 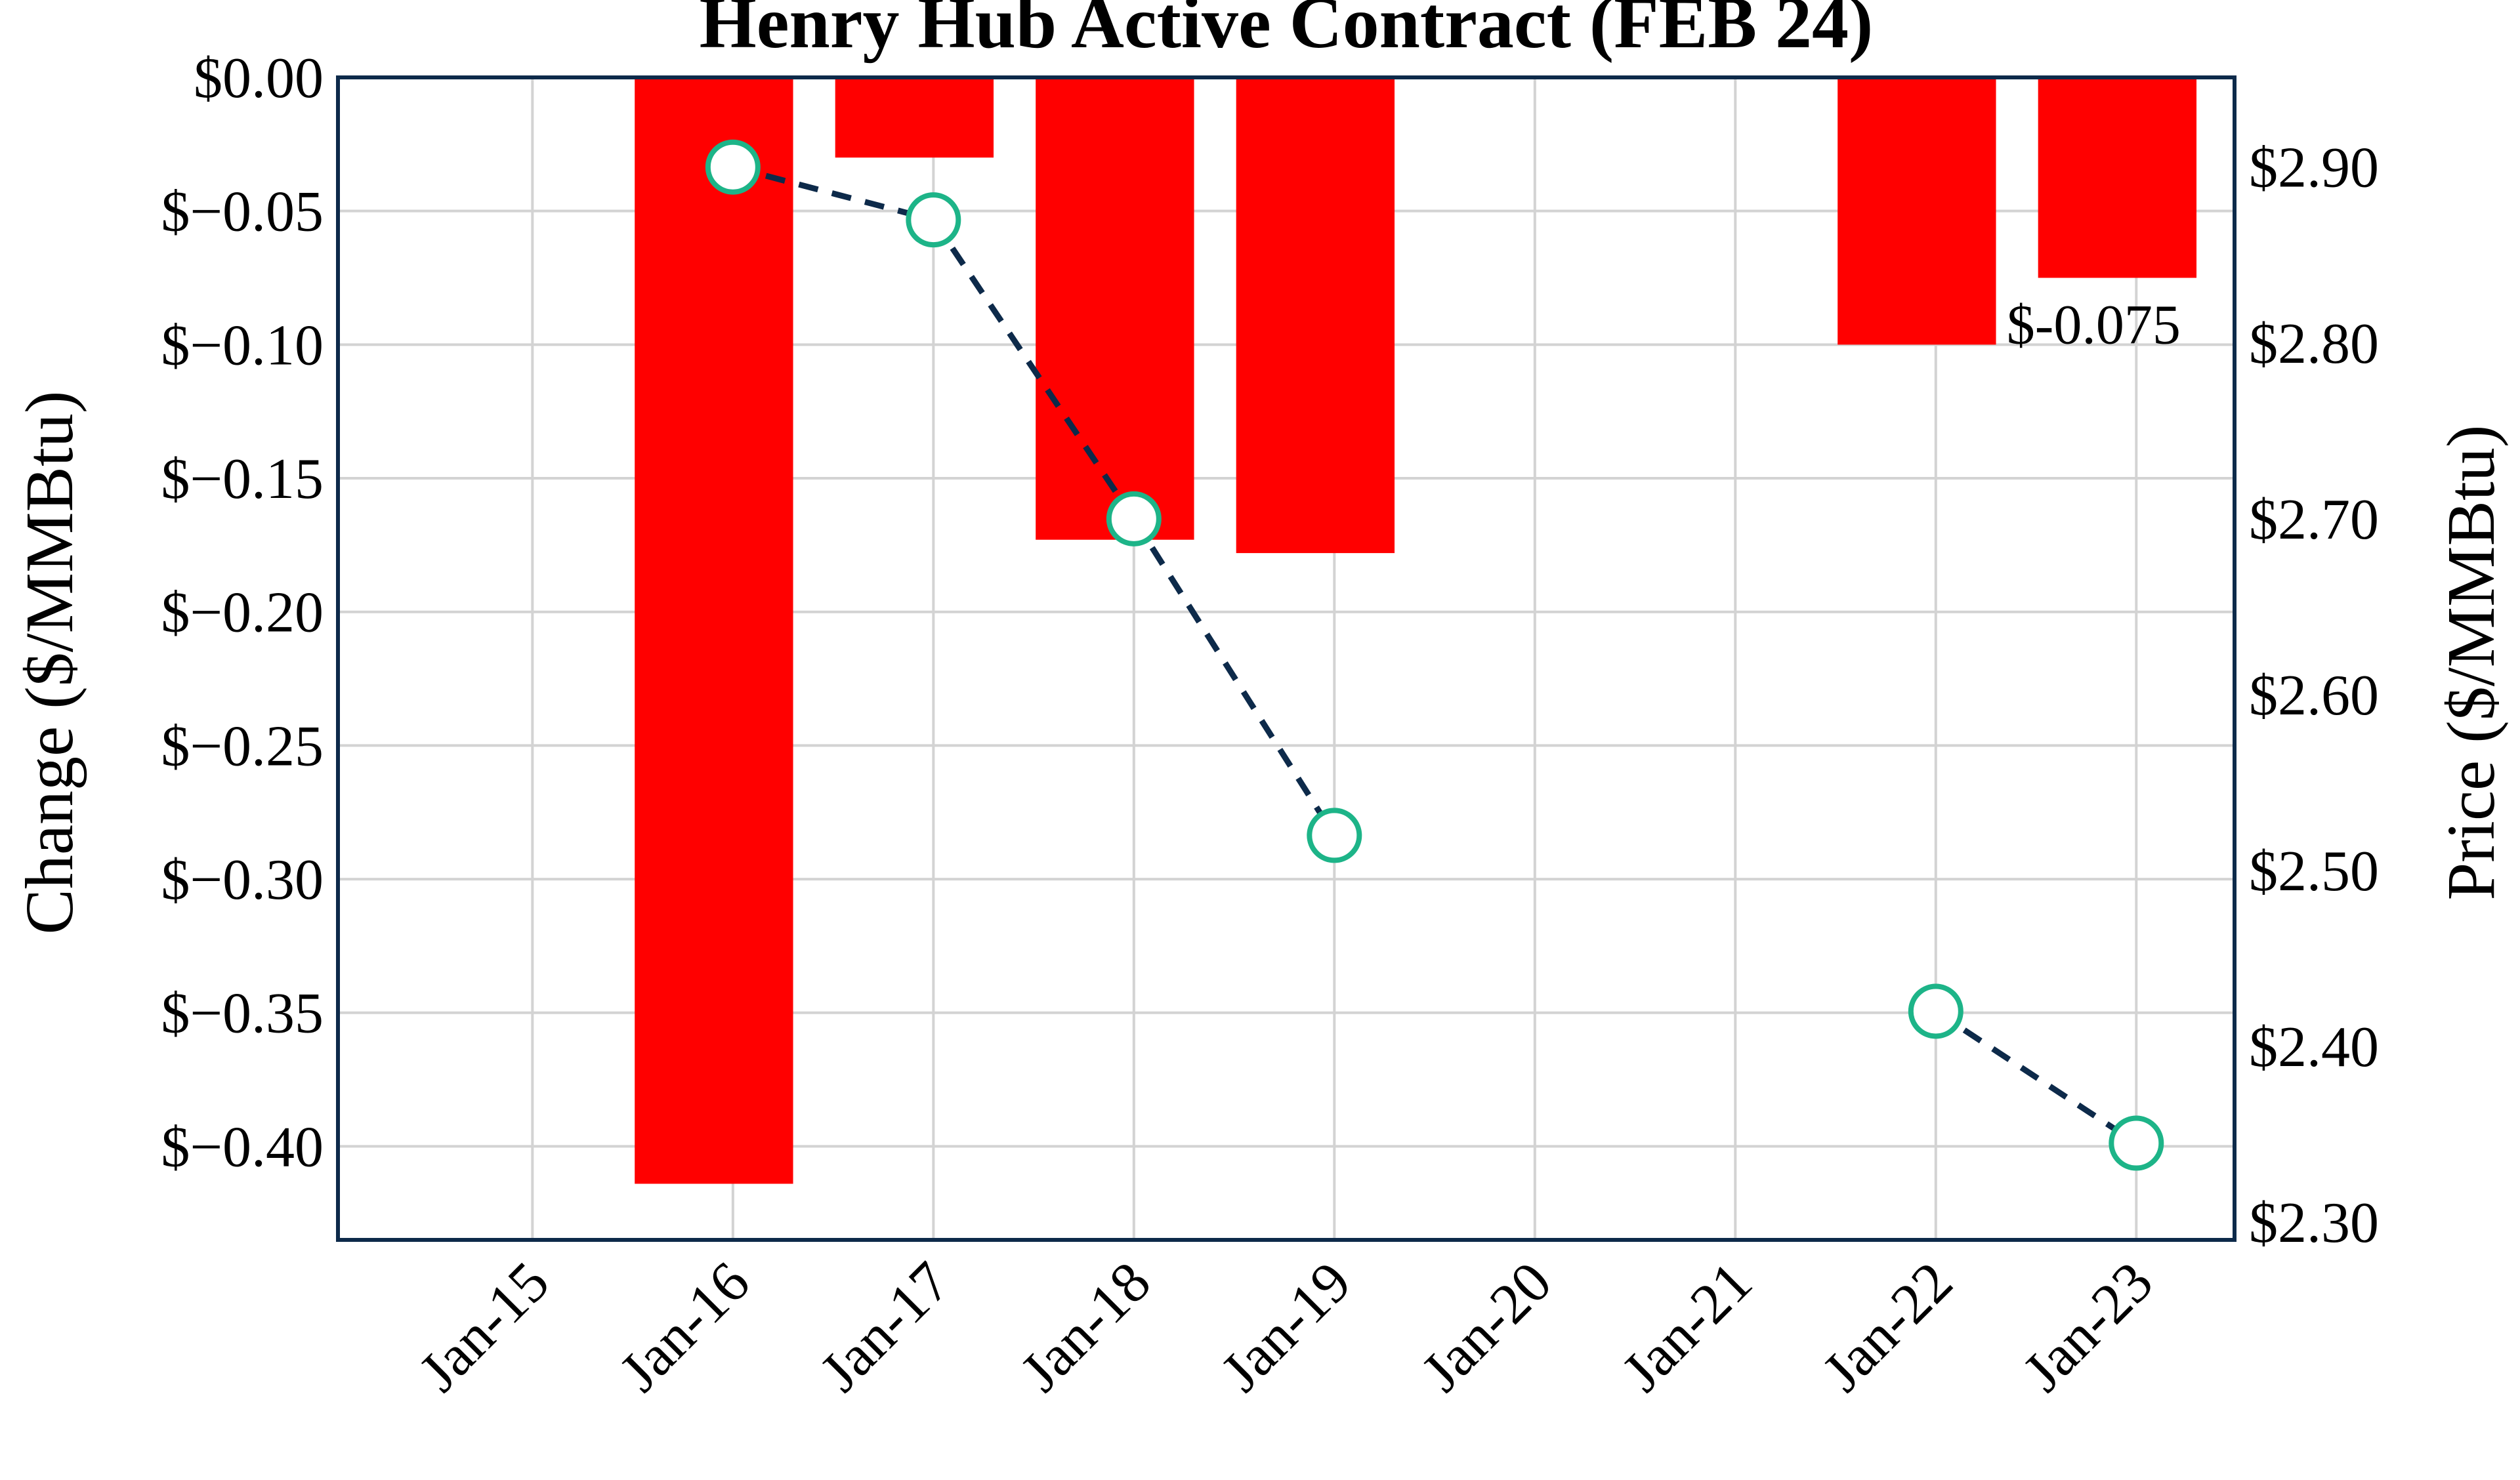 I want to click on x-tick-label: Jan-21, so click(x=1687, y=1327).